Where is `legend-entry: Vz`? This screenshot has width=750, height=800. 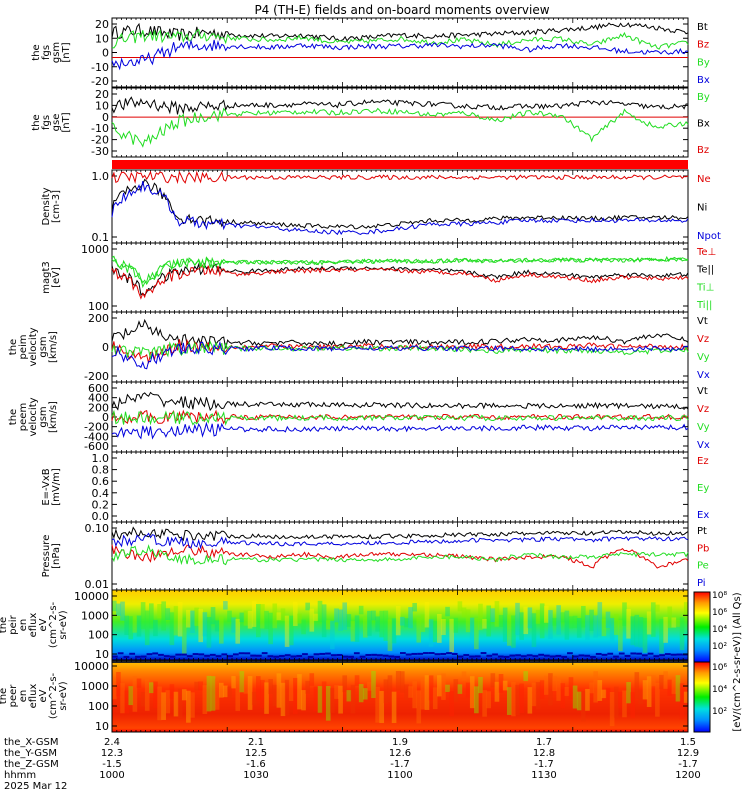 legend-entry: Vz is located at coordinates (703, 339).